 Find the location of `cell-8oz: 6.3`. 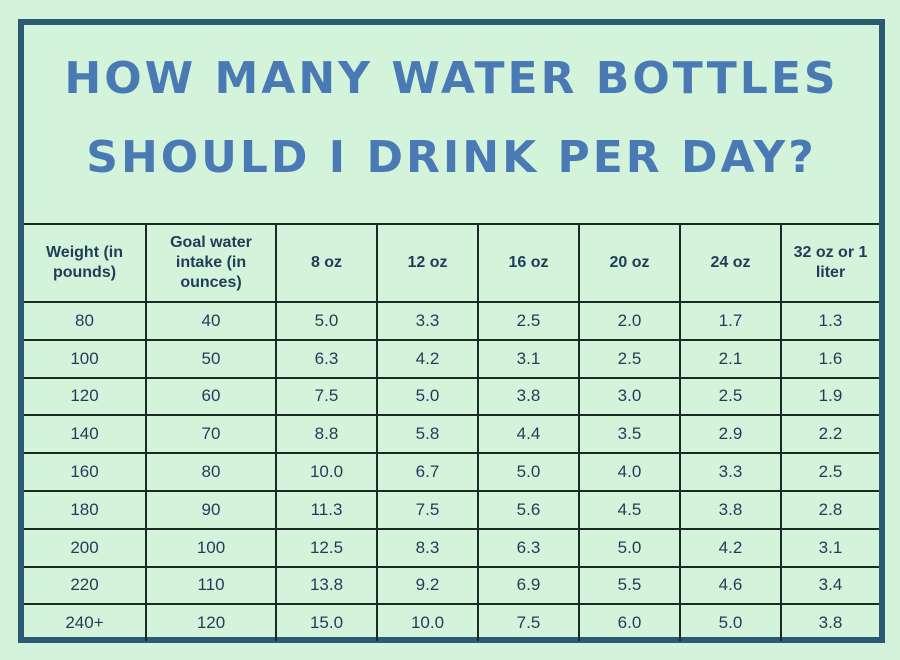

cell-8oz: 6.3 is located at coordinates (326, 358).